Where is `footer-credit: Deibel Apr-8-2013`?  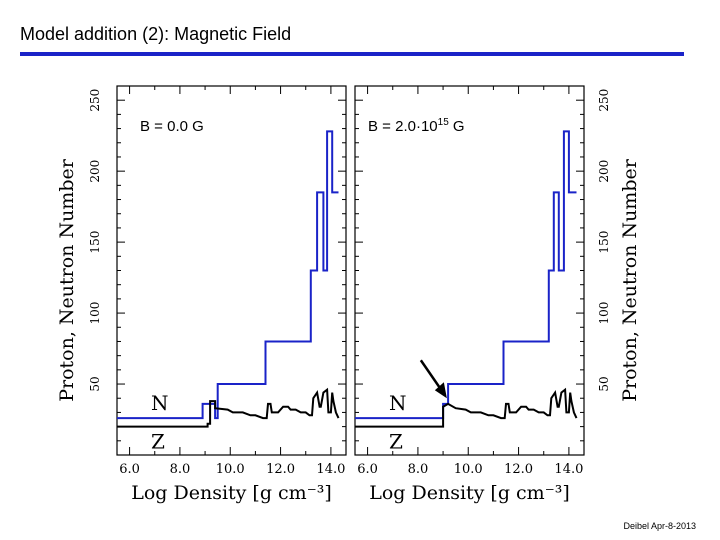
footer-credit: Deibel Apr-8-2013 is located at coordinates (659, 526).